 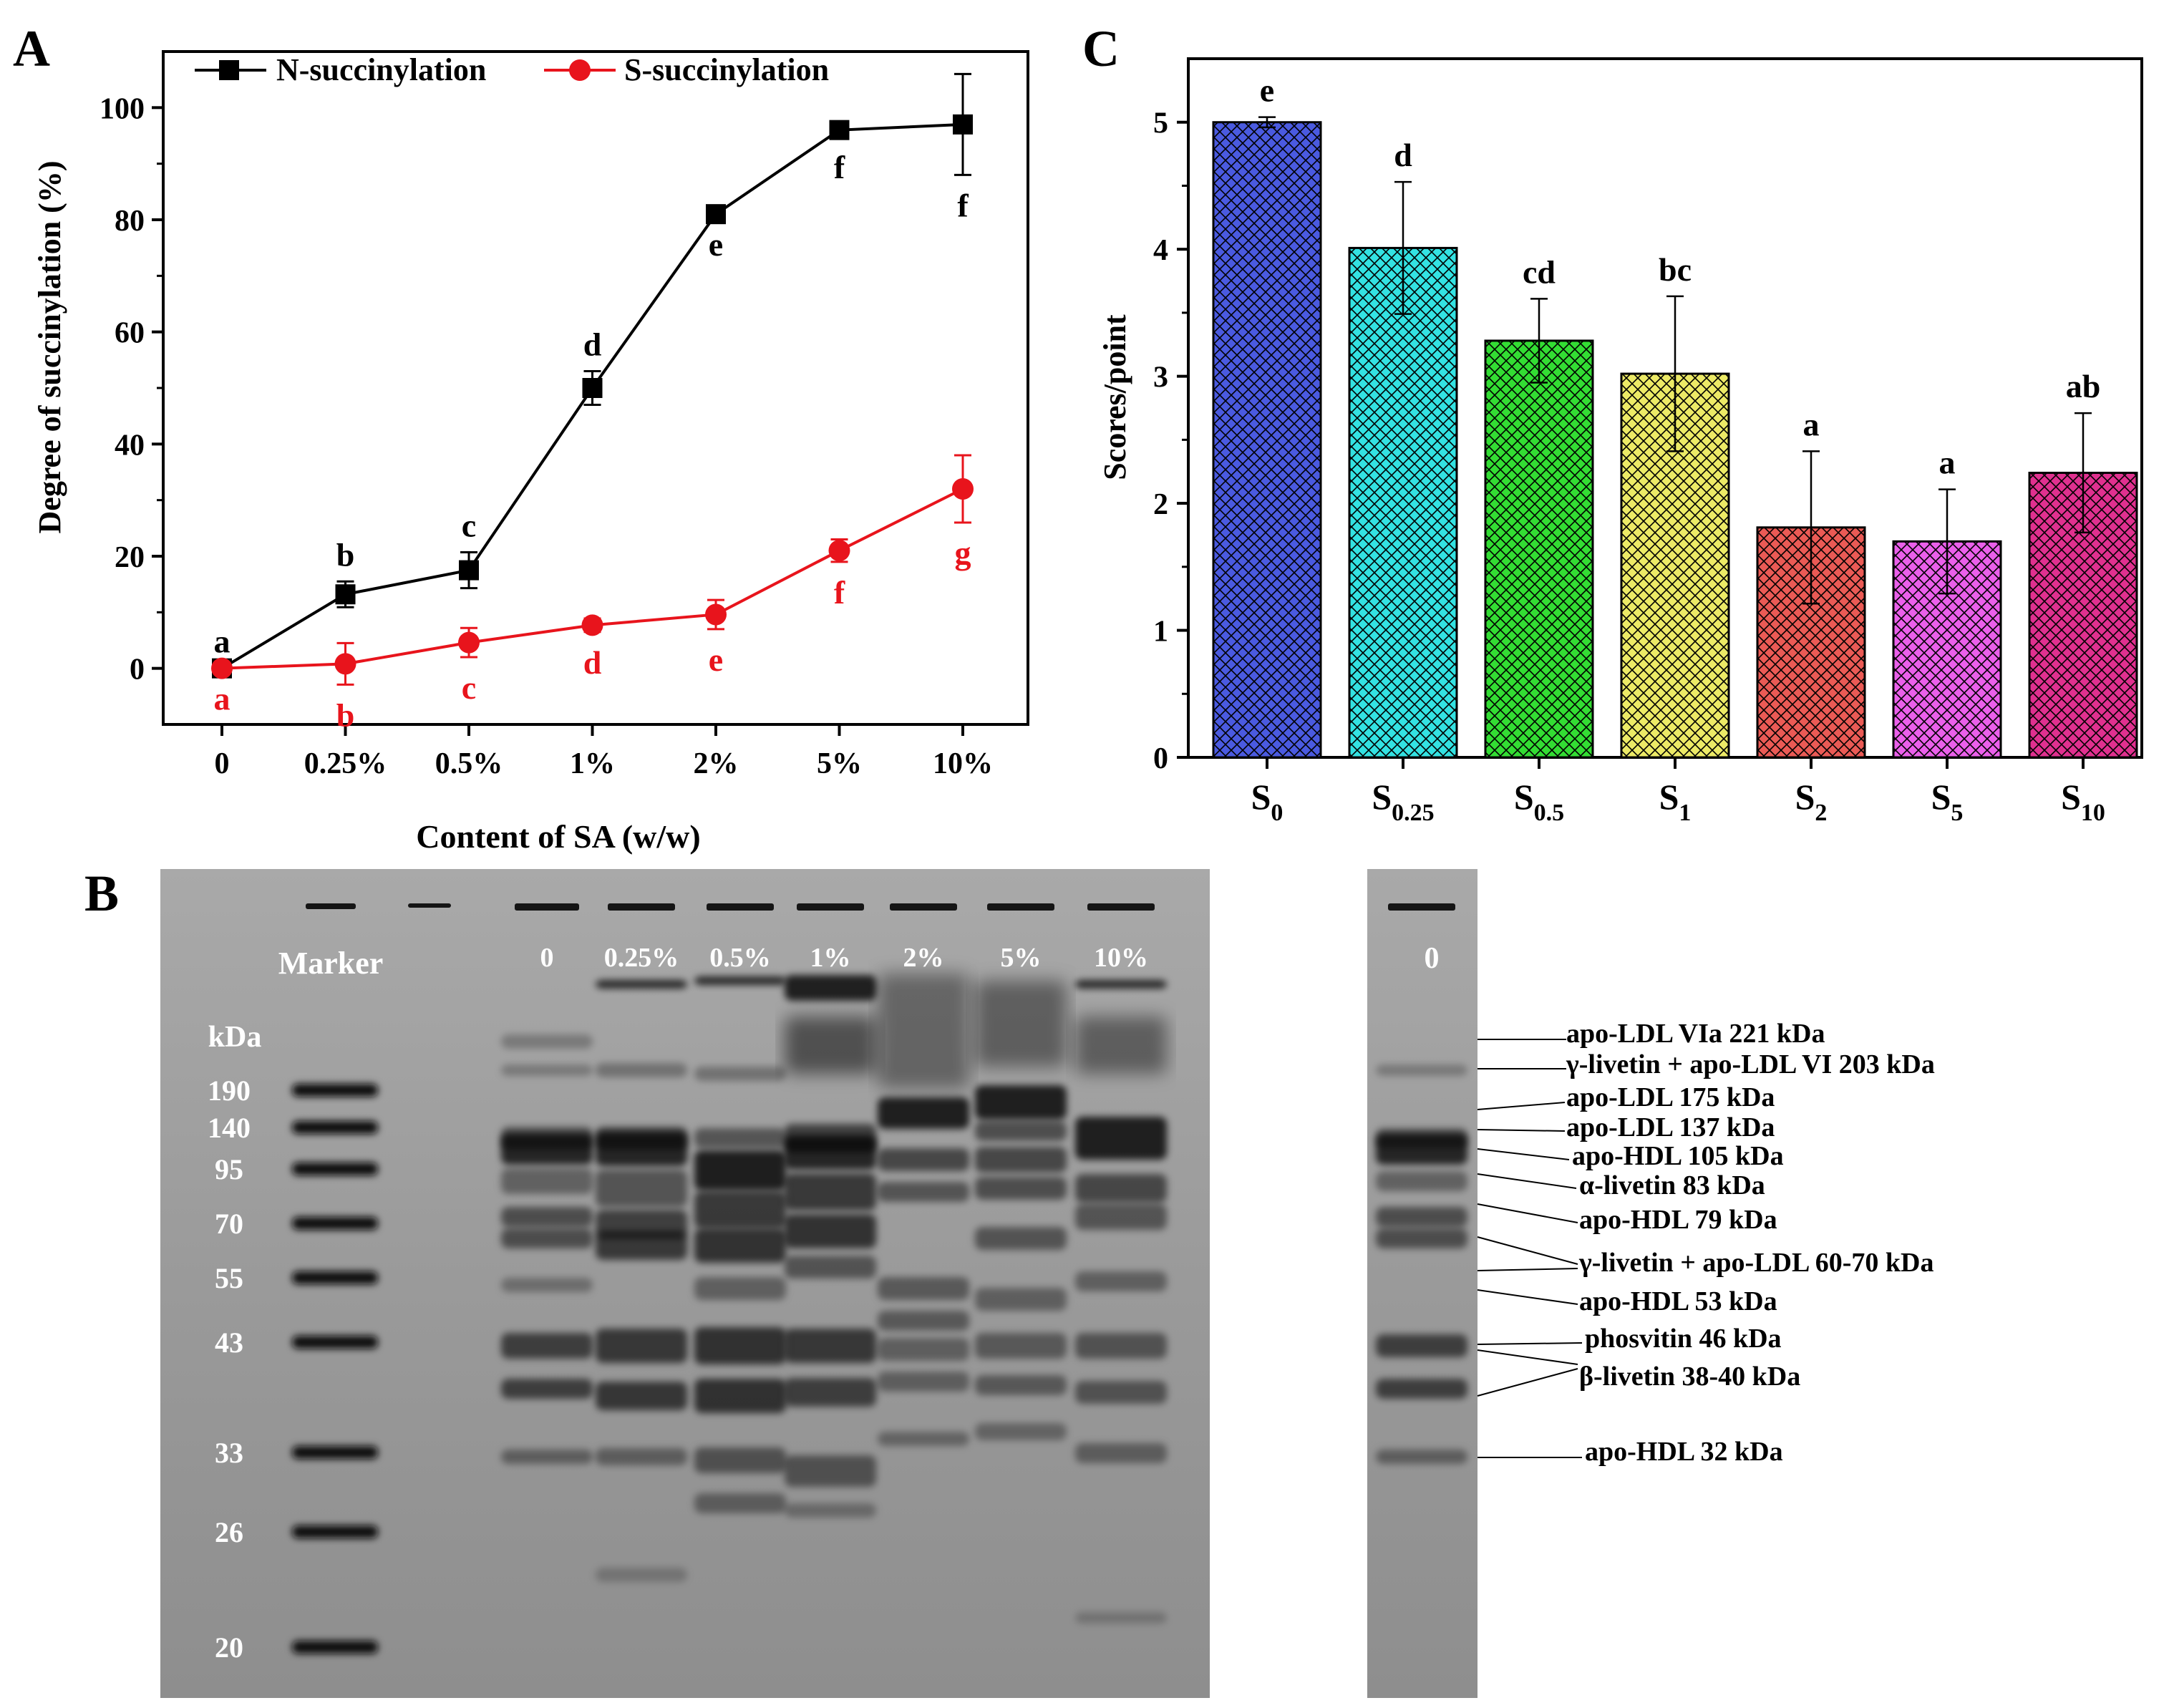 I want to click on significance-letter: g, so click(x=963, y=553).